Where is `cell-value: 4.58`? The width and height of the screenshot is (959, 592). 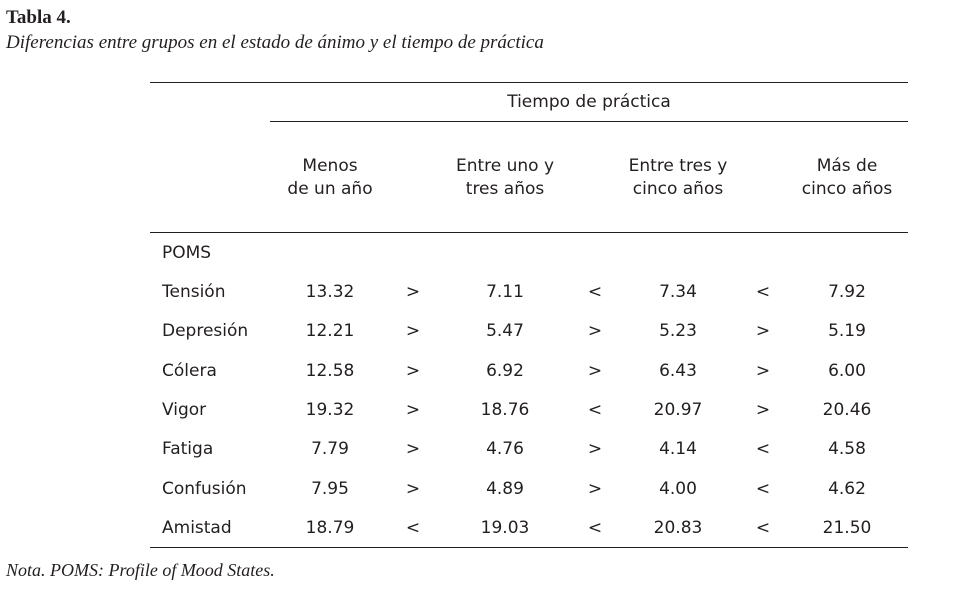
cell-value: 4.58 is located at coordinates (847, 449).